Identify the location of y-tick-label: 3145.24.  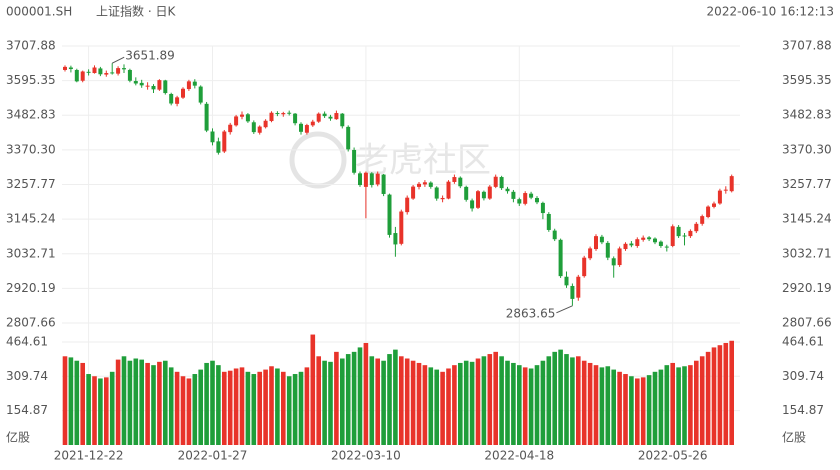
(31, 219).